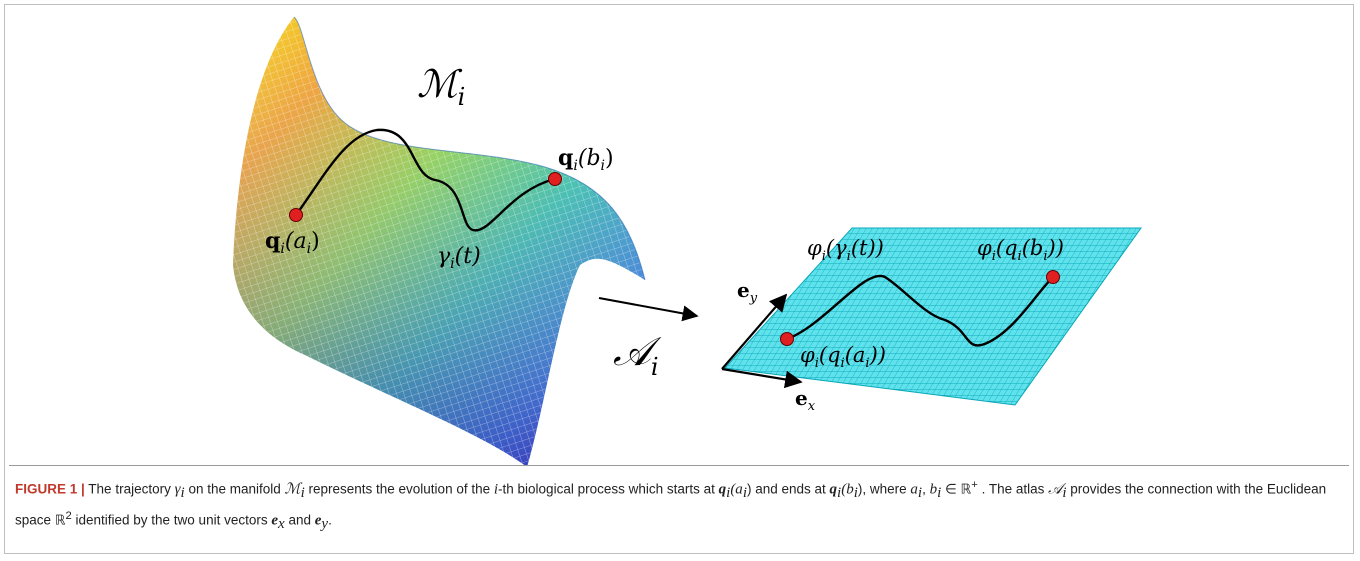  I want to click on end-point-marker, so click(555, 179).